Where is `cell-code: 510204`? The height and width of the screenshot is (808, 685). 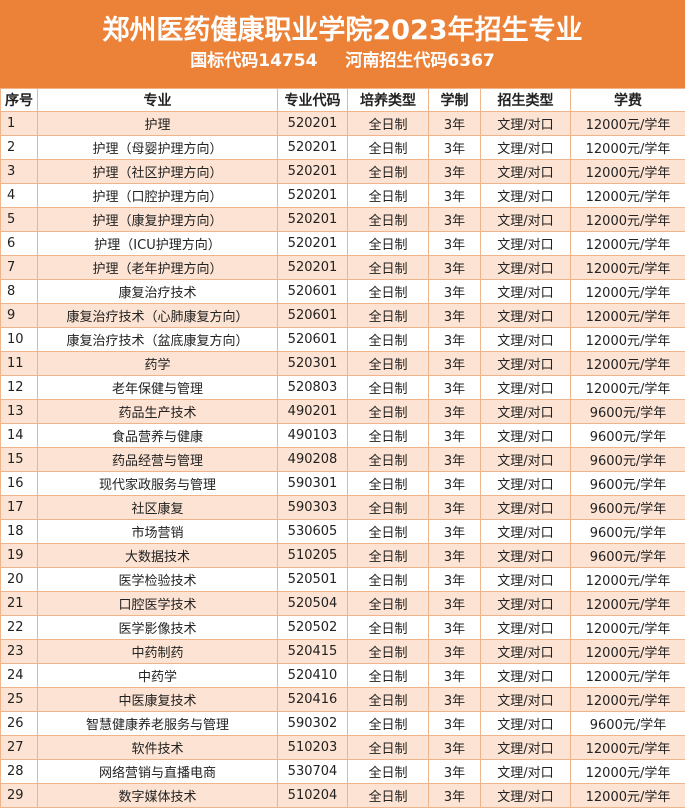 cell-code: 510204 is located at coordinates (313, 796).